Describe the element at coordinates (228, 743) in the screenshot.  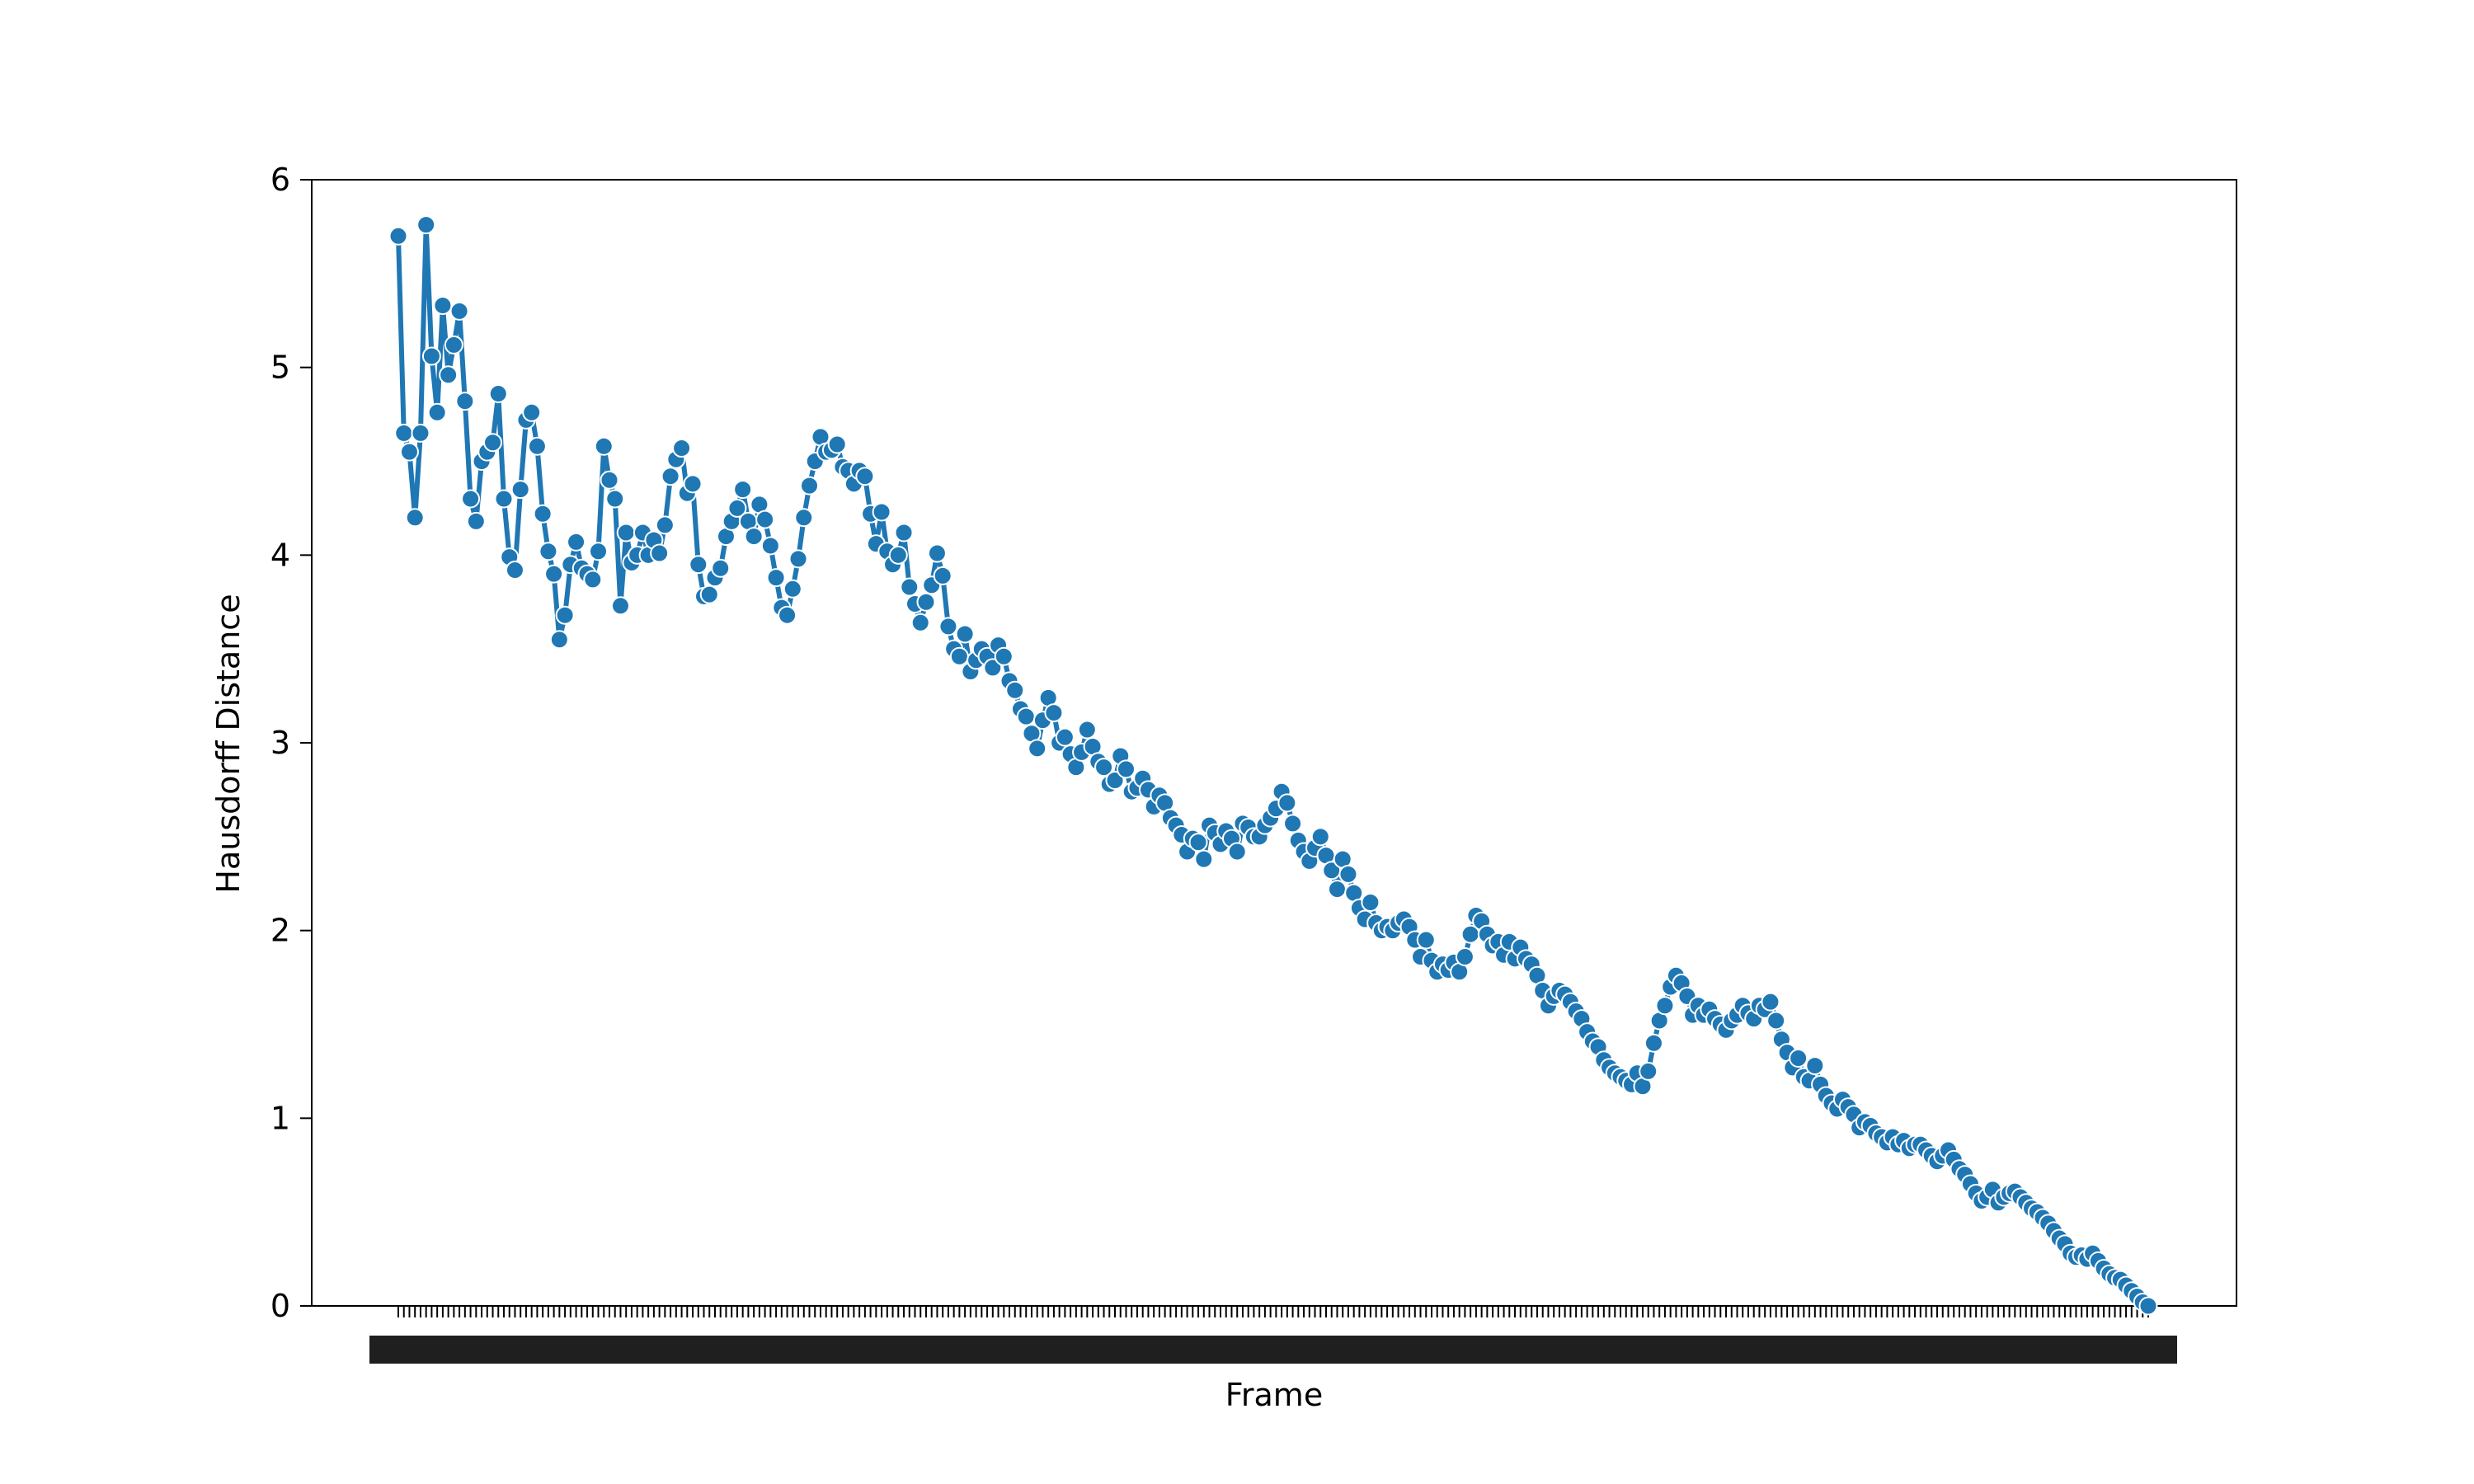
I see `y-axis-label: Hausdorff Distance` at that location.